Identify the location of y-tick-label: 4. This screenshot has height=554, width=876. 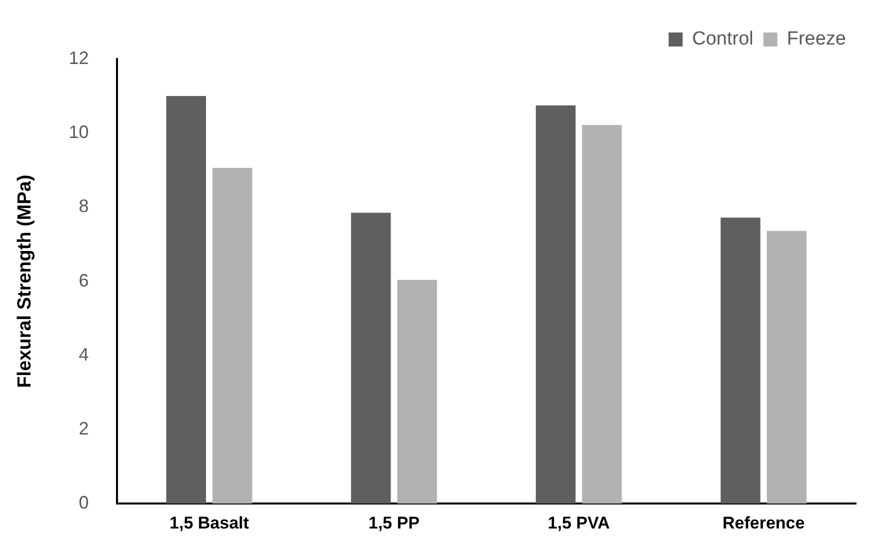
(83, 354).